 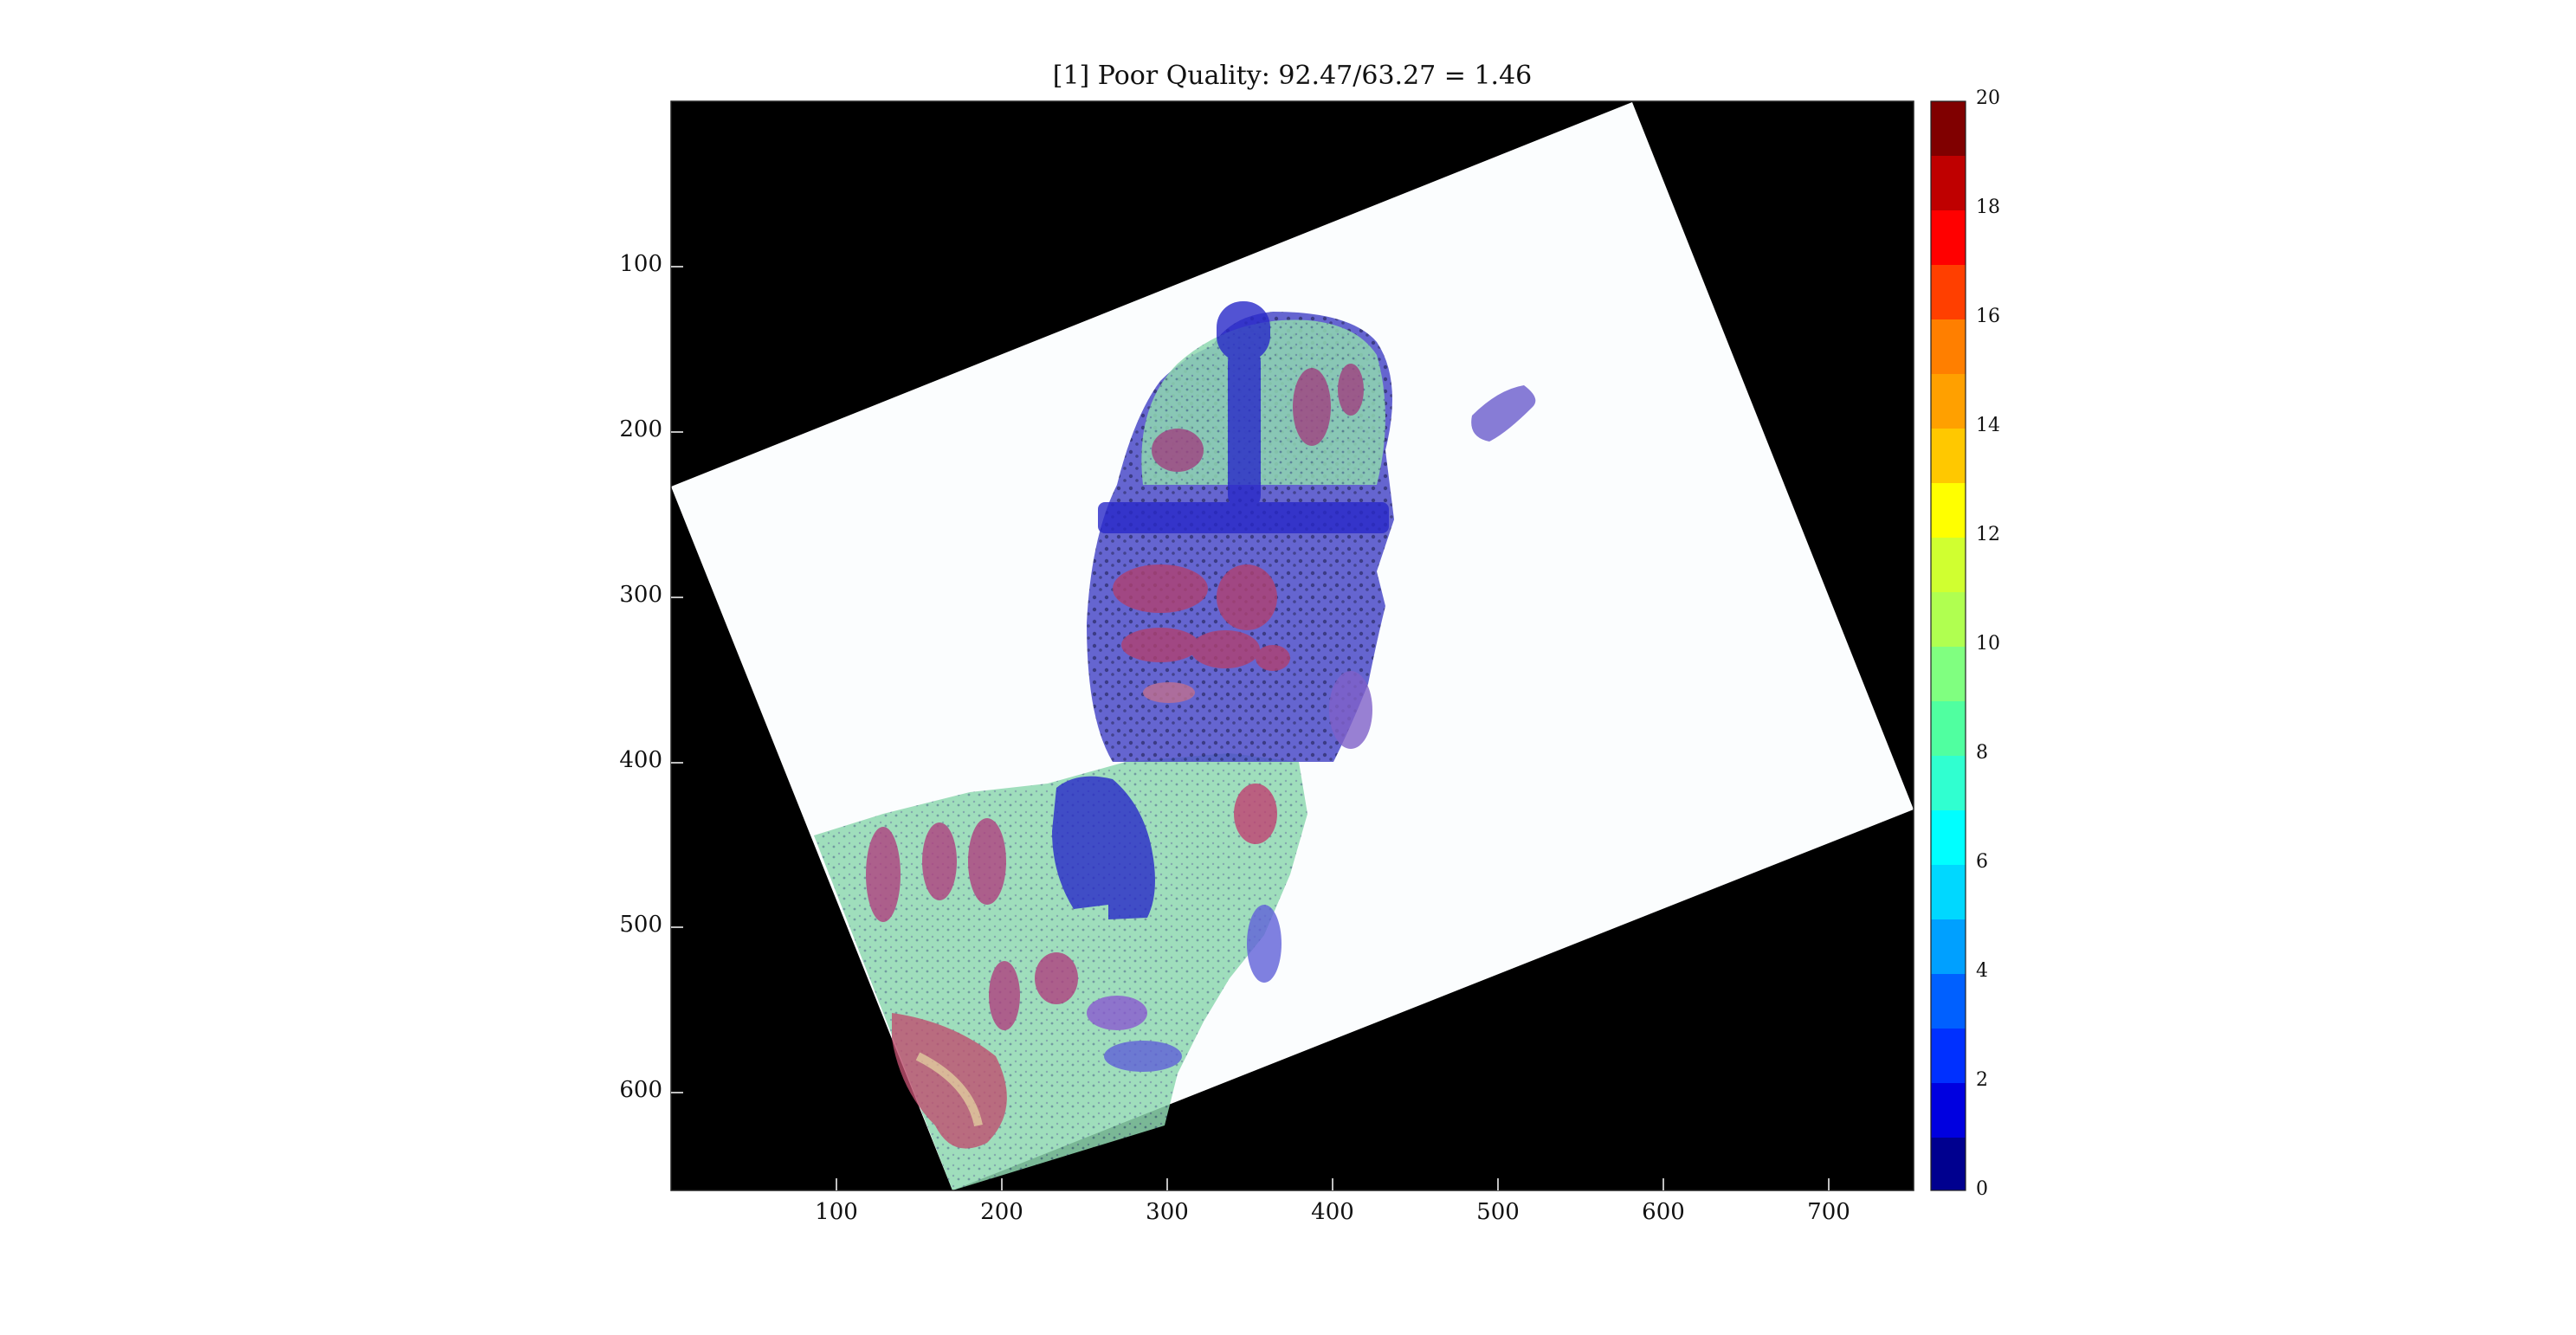 I want to click on x-tick-label: 500, so click(x=1498, y=1212).